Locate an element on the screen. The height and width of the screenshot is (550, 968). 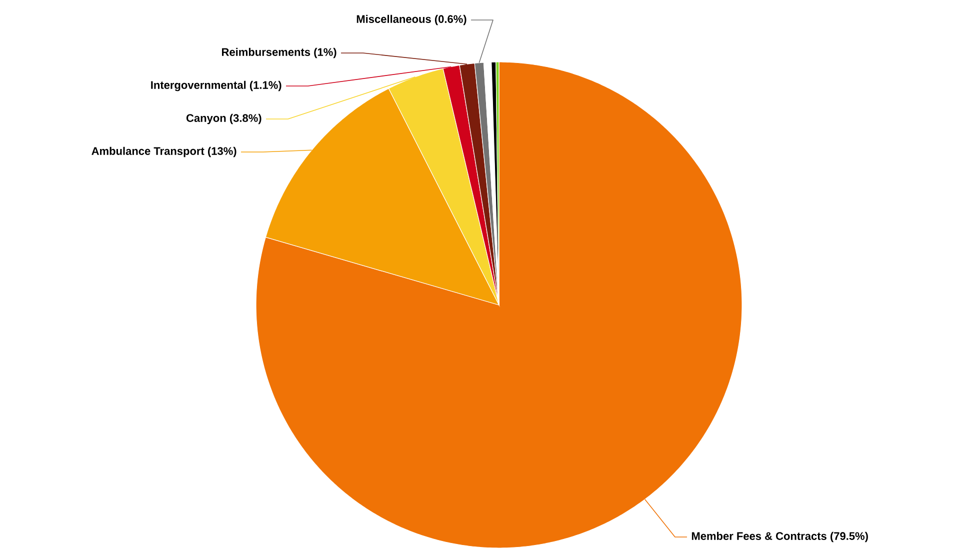
data-label: (1.1%) is located at coordinates (266, 86).